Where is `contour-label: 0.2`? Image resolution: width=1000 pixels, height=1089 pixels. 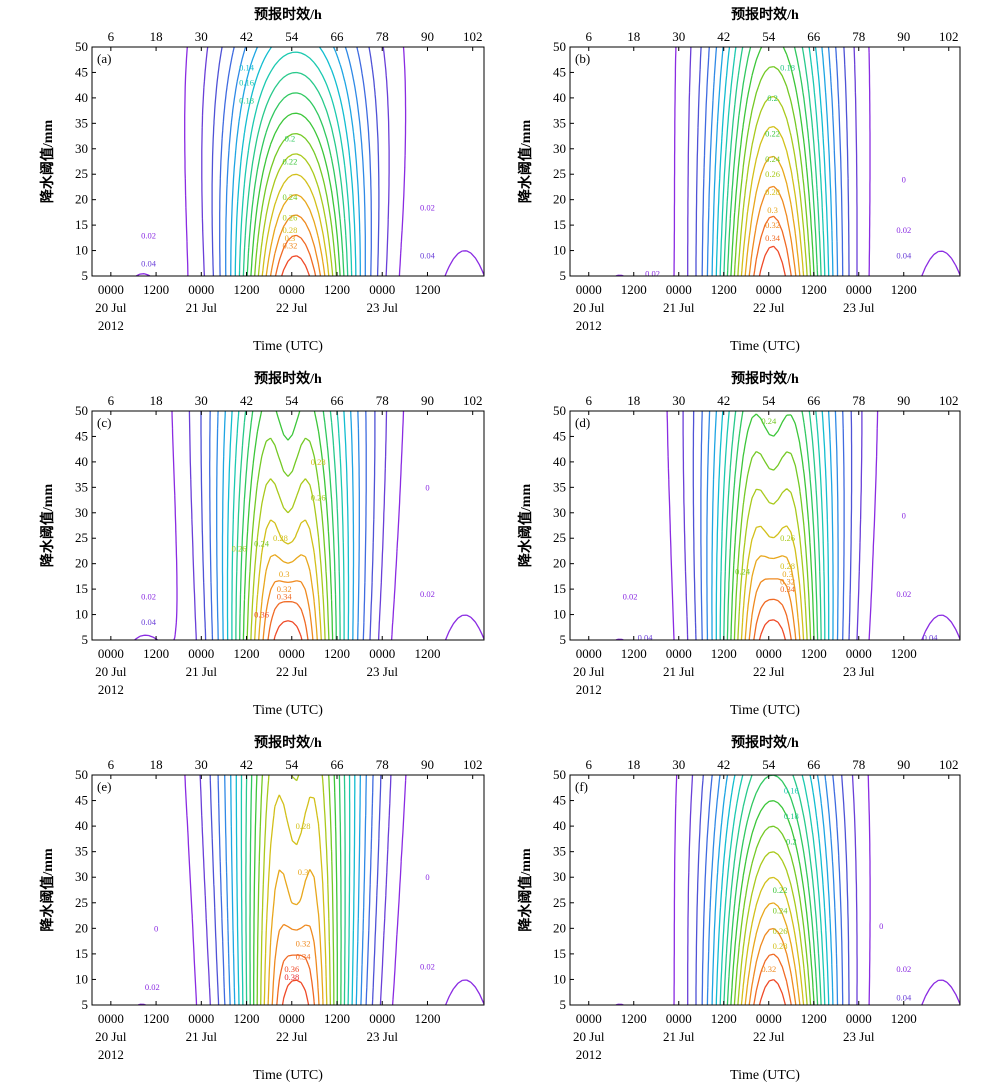
contour-label: 0.2 is located at coordinates (290, 139).